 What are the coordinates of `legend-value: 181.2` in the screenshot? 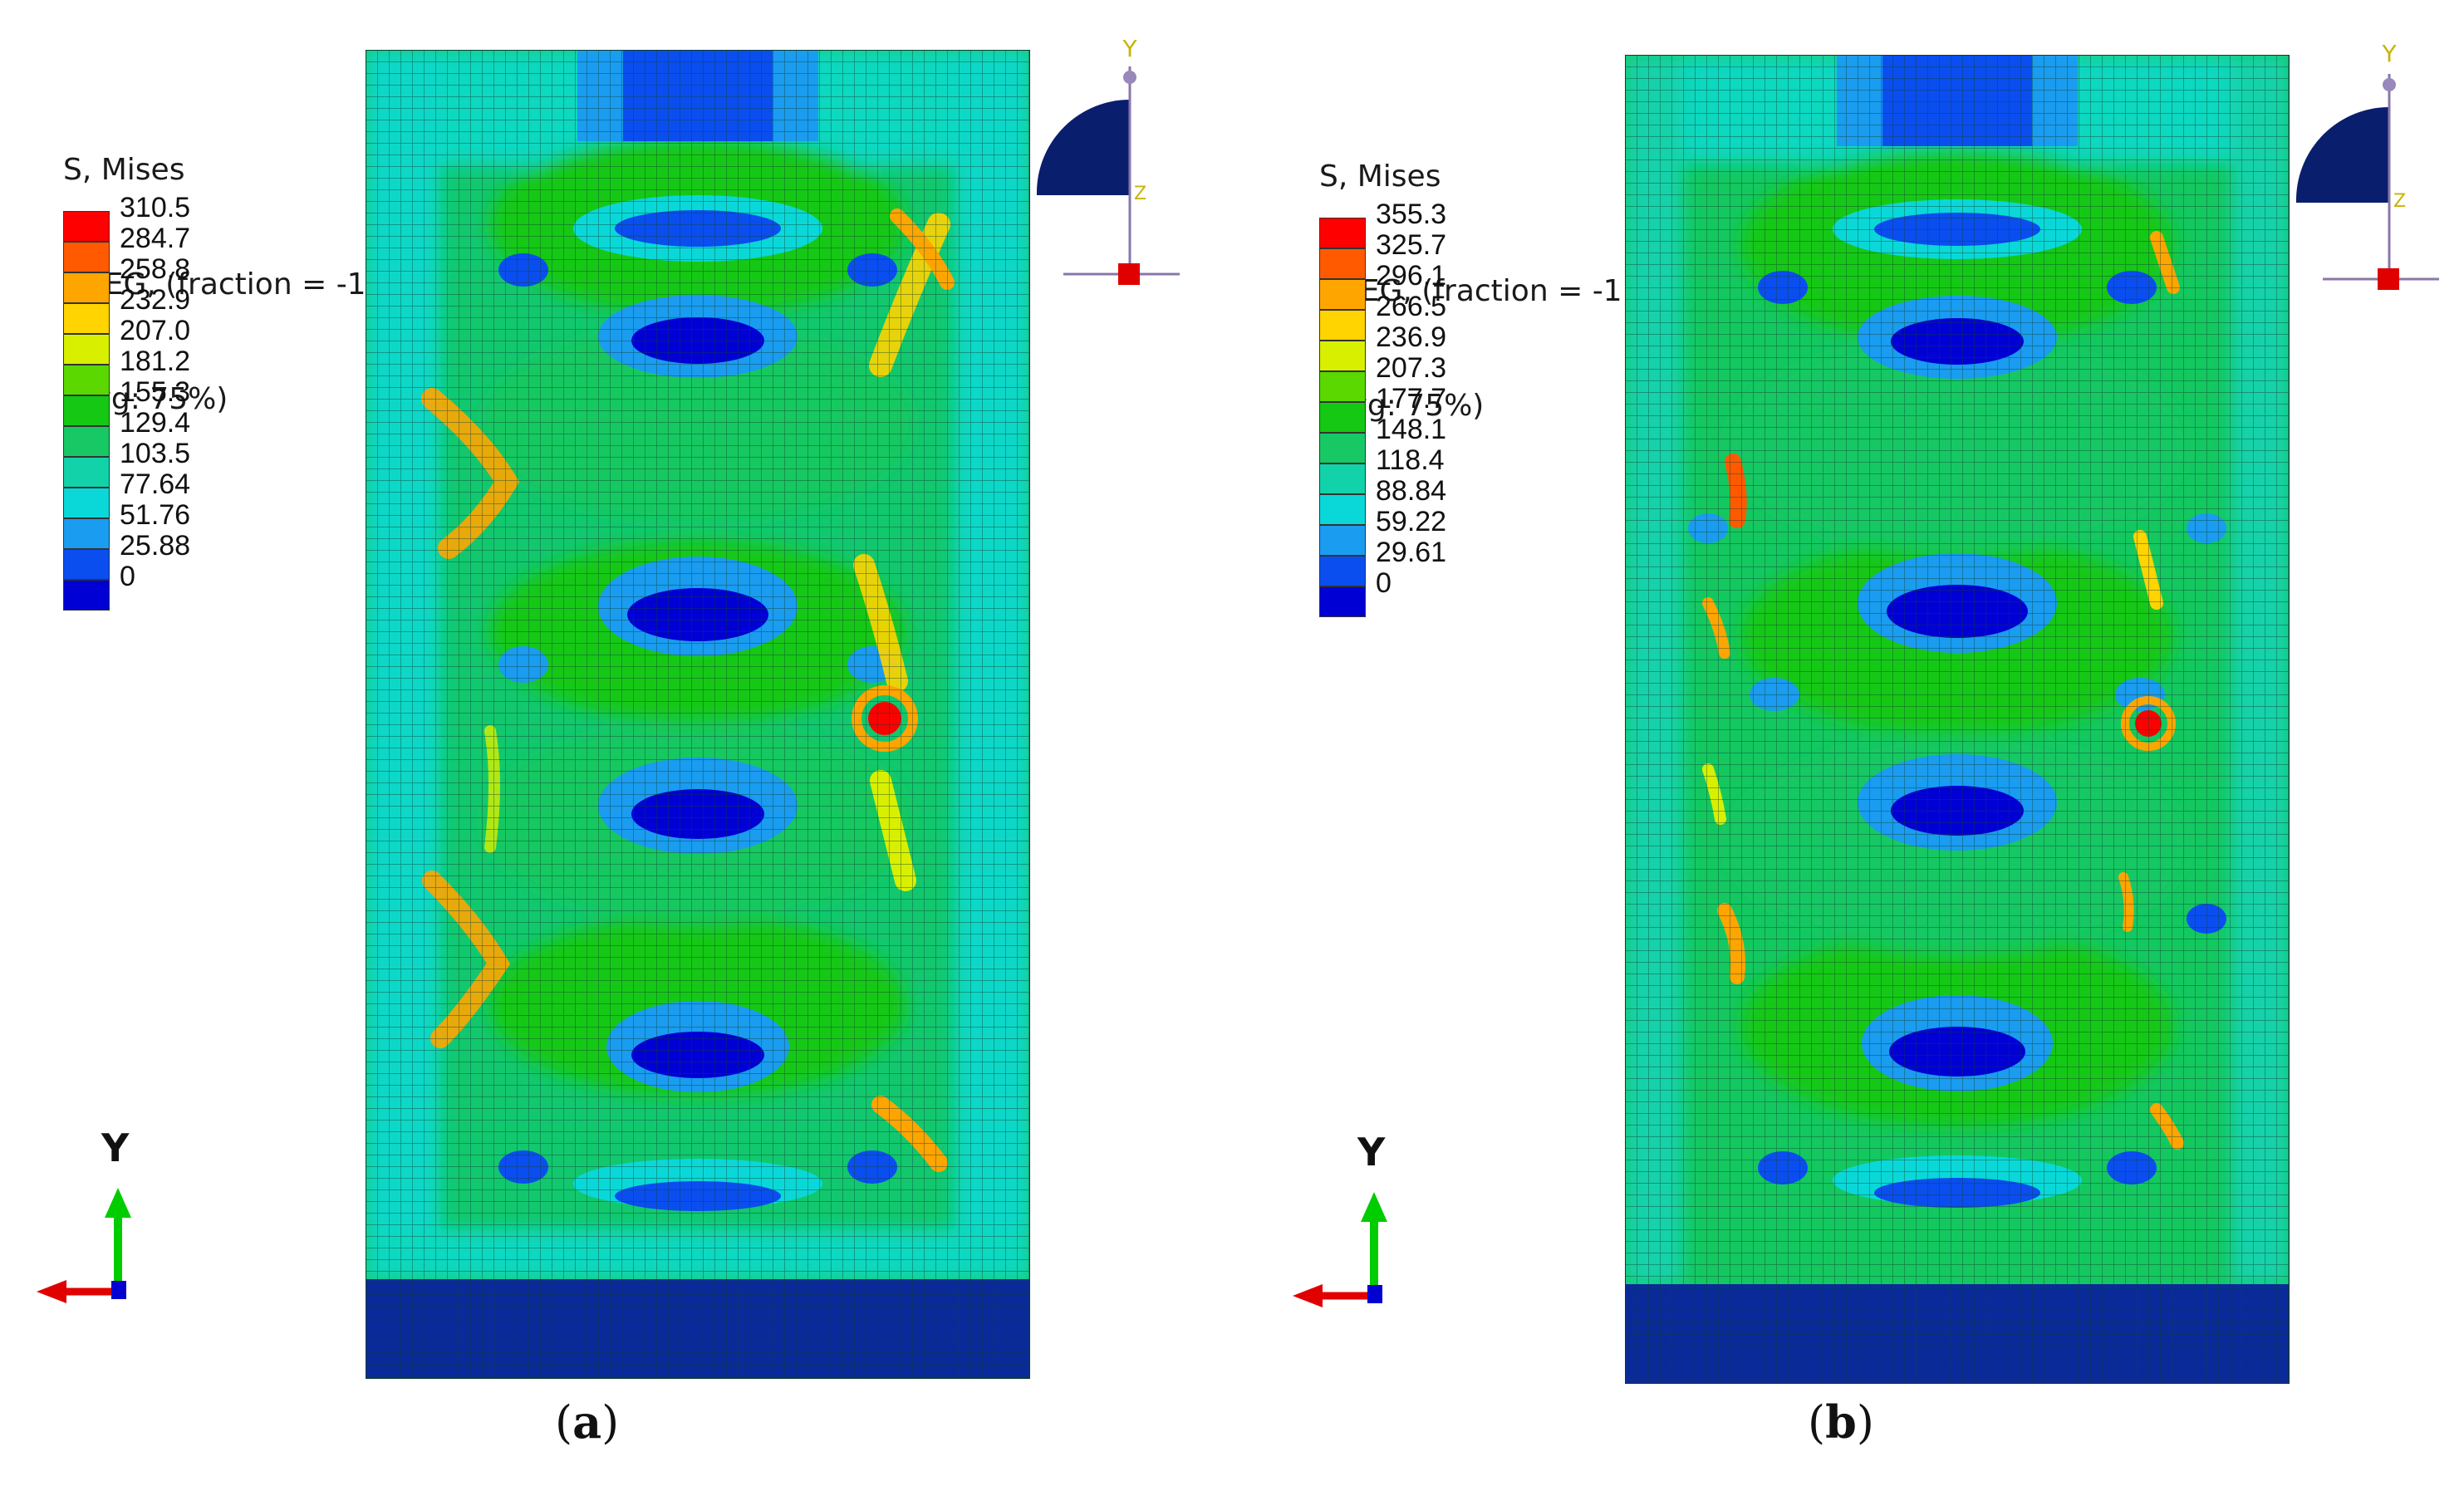 It's located at (155, 361).